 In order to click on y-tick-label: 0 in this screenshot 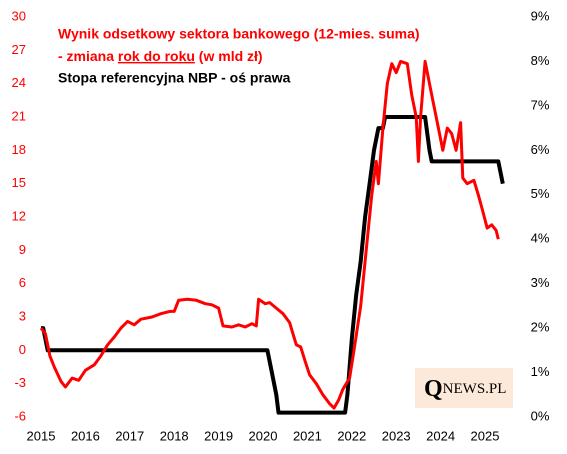, I will do `click(22, 349)`.